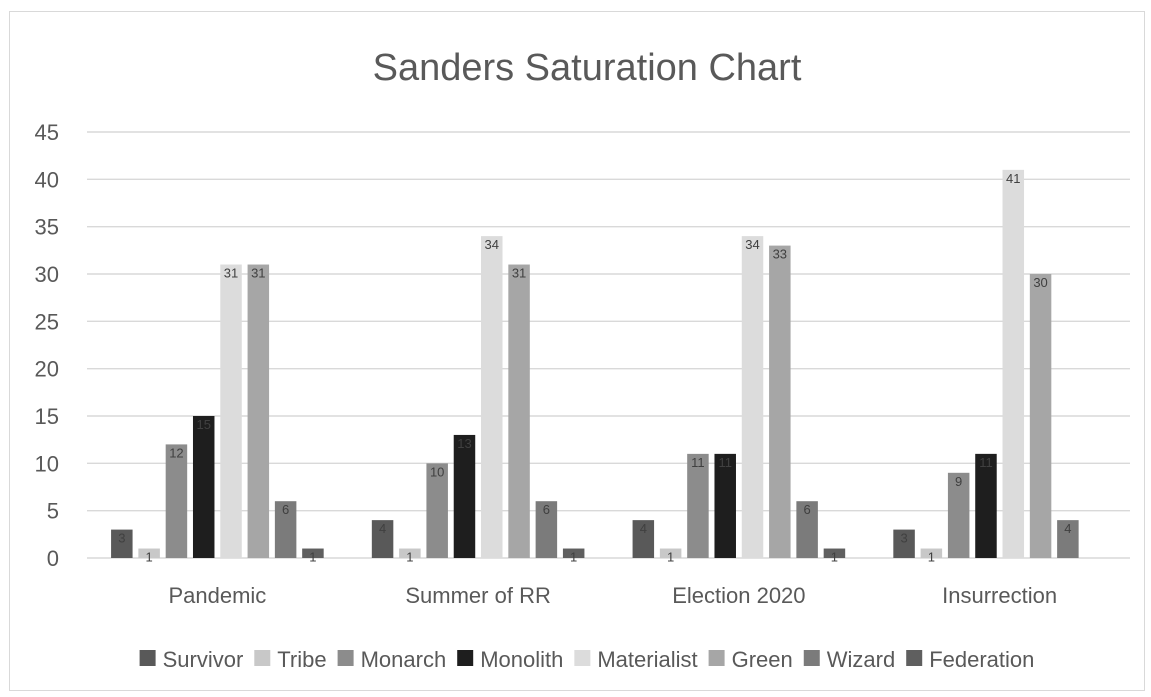 The image size is (1151, 697). What do you see at coordinates (301, 659) in the screenshot?
I see `legend-label: Tribe` at bounding box center [301, 659].